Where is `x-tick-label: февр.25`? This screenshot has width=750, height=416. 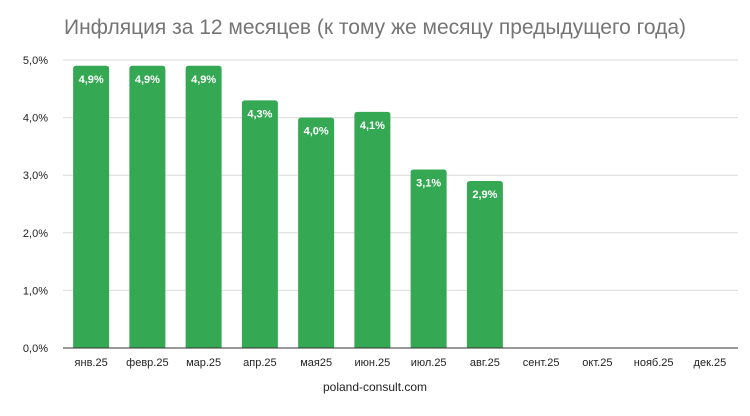
x-tick-label: февр.25 is located at coordinates (147, 363).